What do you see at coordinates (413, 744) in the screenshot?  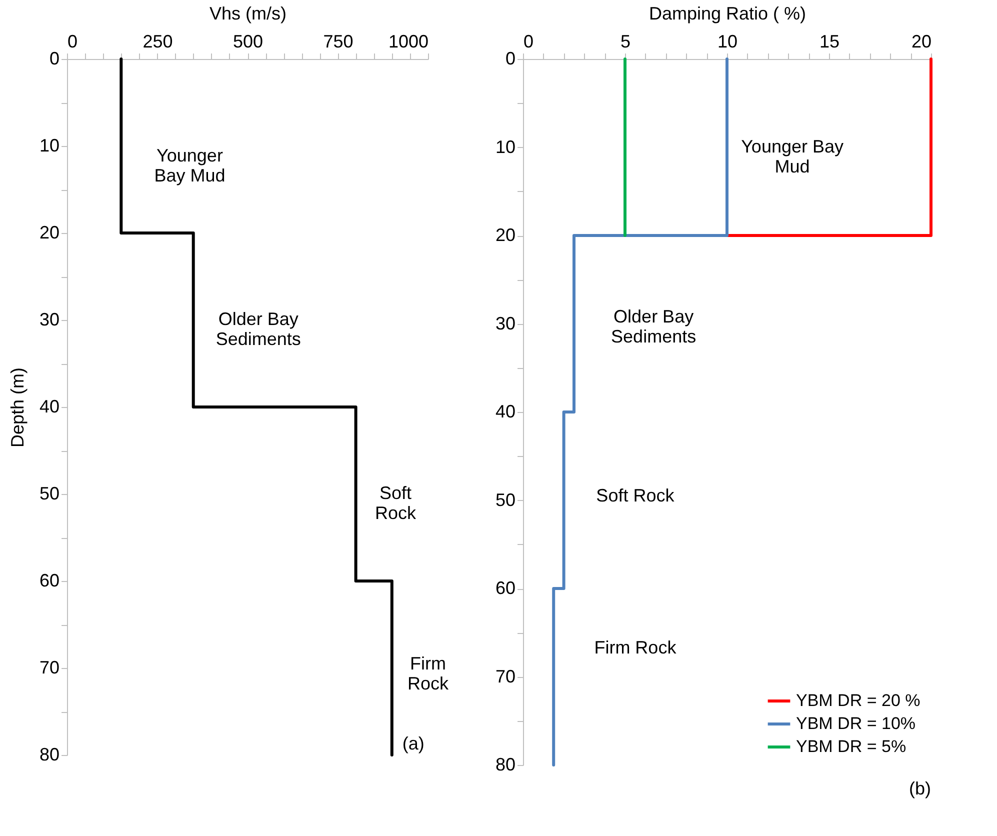 I see `annotation: (a)` at bounding box center [413, 744].